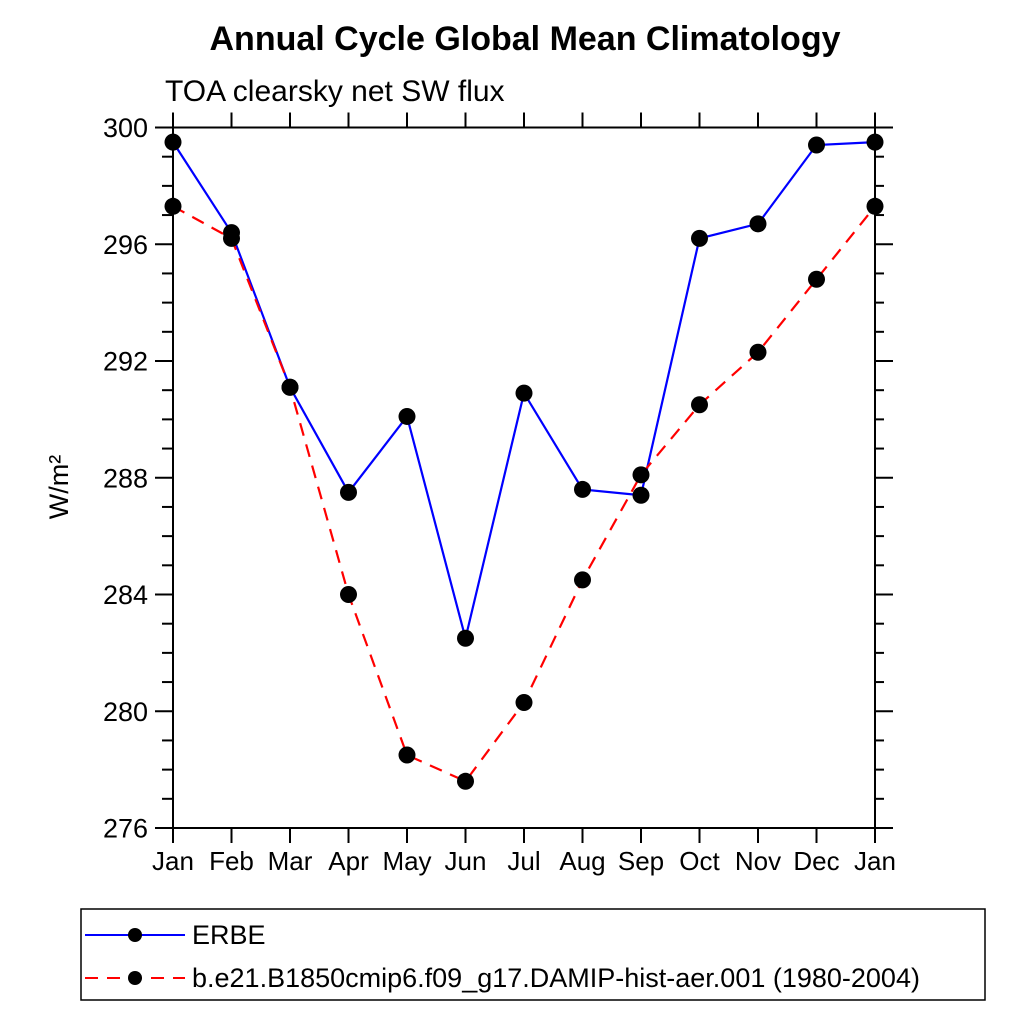  Describe the element at coordinates (125, 478) in the screenshot. I see `y-tick-label: 288` at that location.